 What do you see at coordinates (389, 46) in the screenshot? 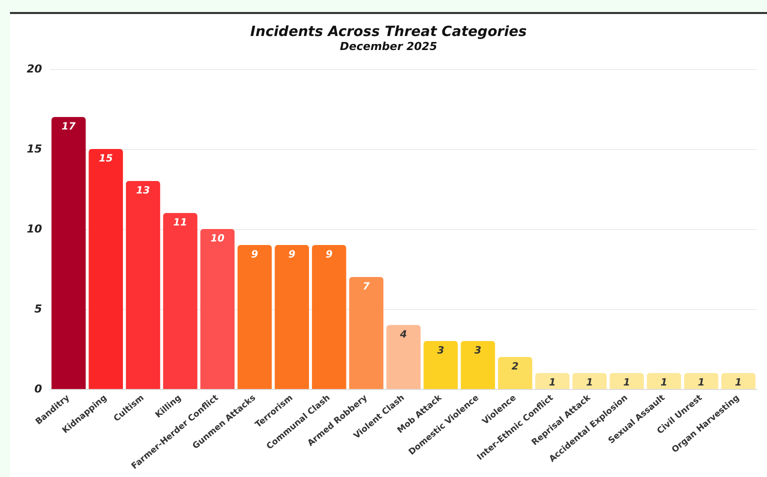
I see `chart-subtitle: December 2025` at bounding box center [389, 46].